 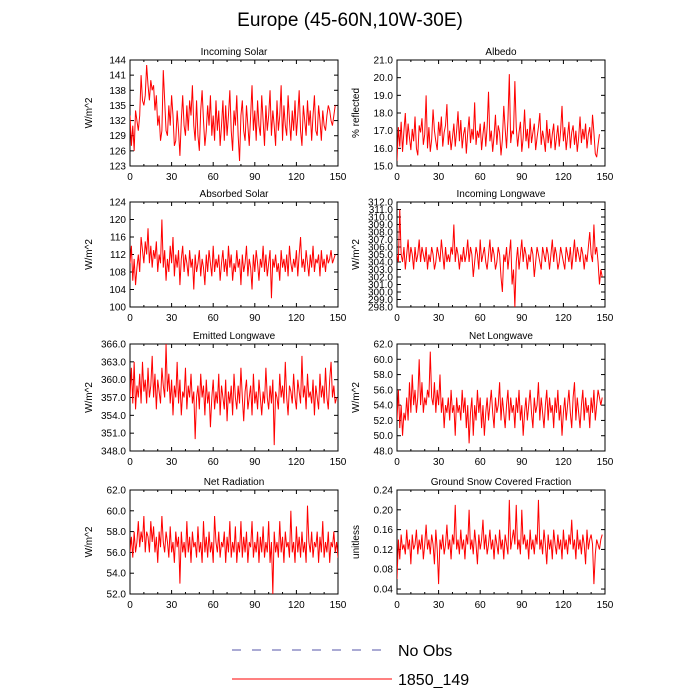 I want to click on y-tick-label: 19.0, so click(x=384, y=96).